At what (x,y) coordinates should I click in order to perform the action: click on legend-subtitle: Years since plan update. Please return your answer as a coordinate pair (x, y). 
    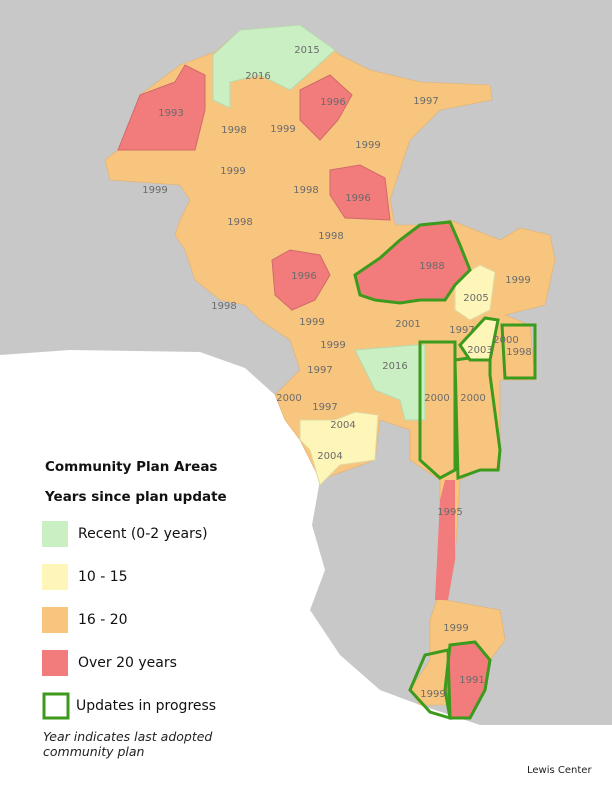
    Looking at the image, I should click on (135, 497).